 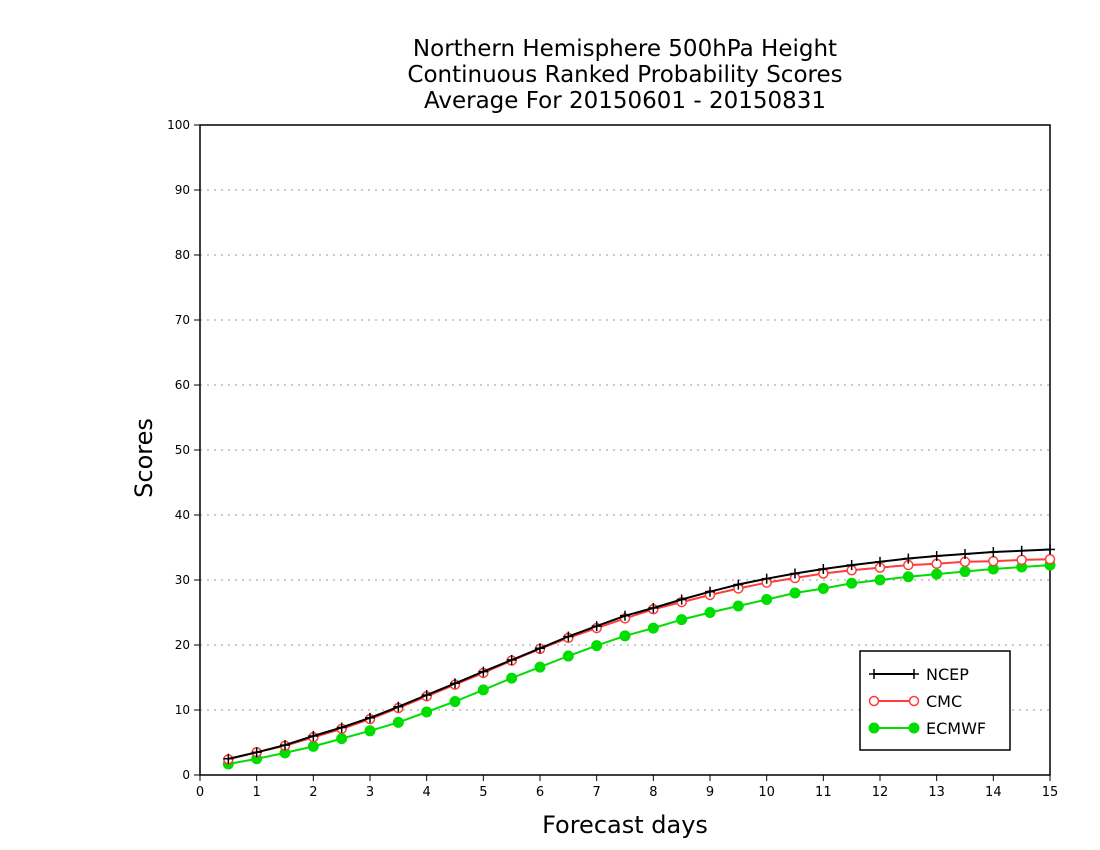 I want to click on chart-title-line-3: Average For 20150601 - 20150831, so click(x=625, y=101).